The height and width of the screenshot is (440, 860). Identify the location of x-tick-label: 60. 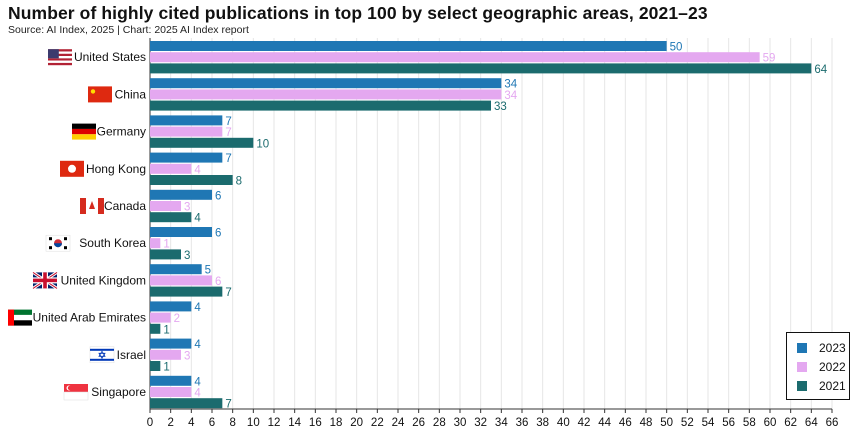
(770, 423).